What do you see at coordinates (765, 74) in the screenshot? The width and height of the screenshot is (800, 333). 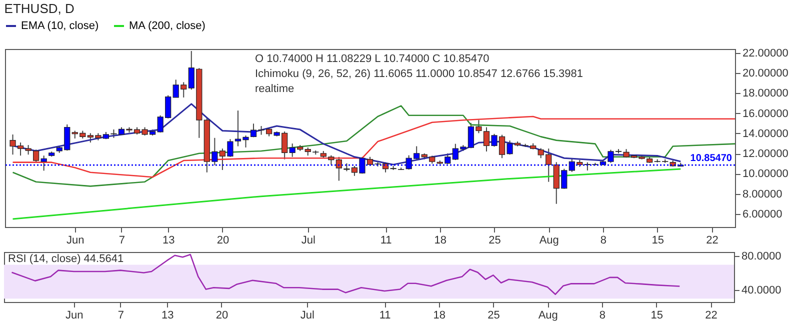 I see `y-tick-label: 20.00000` at bounding box center [765, 74].